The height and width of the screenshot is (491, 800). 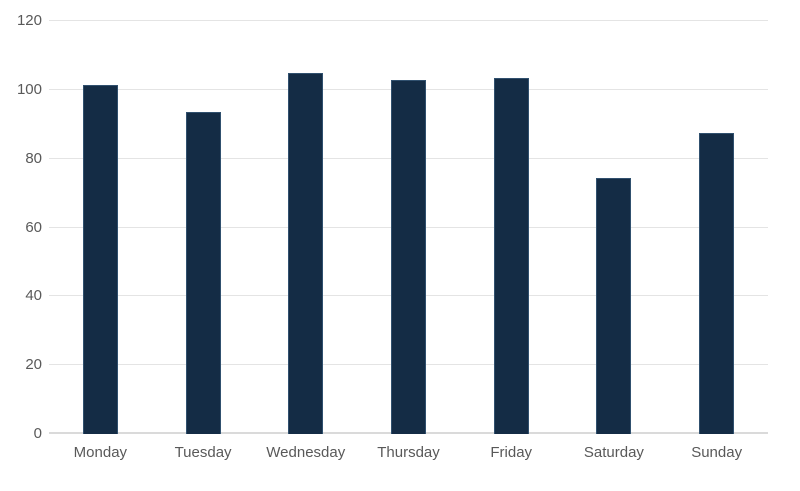 I want to click on x-tick-label-thursday: Thursday, so click(x=408, y=452).